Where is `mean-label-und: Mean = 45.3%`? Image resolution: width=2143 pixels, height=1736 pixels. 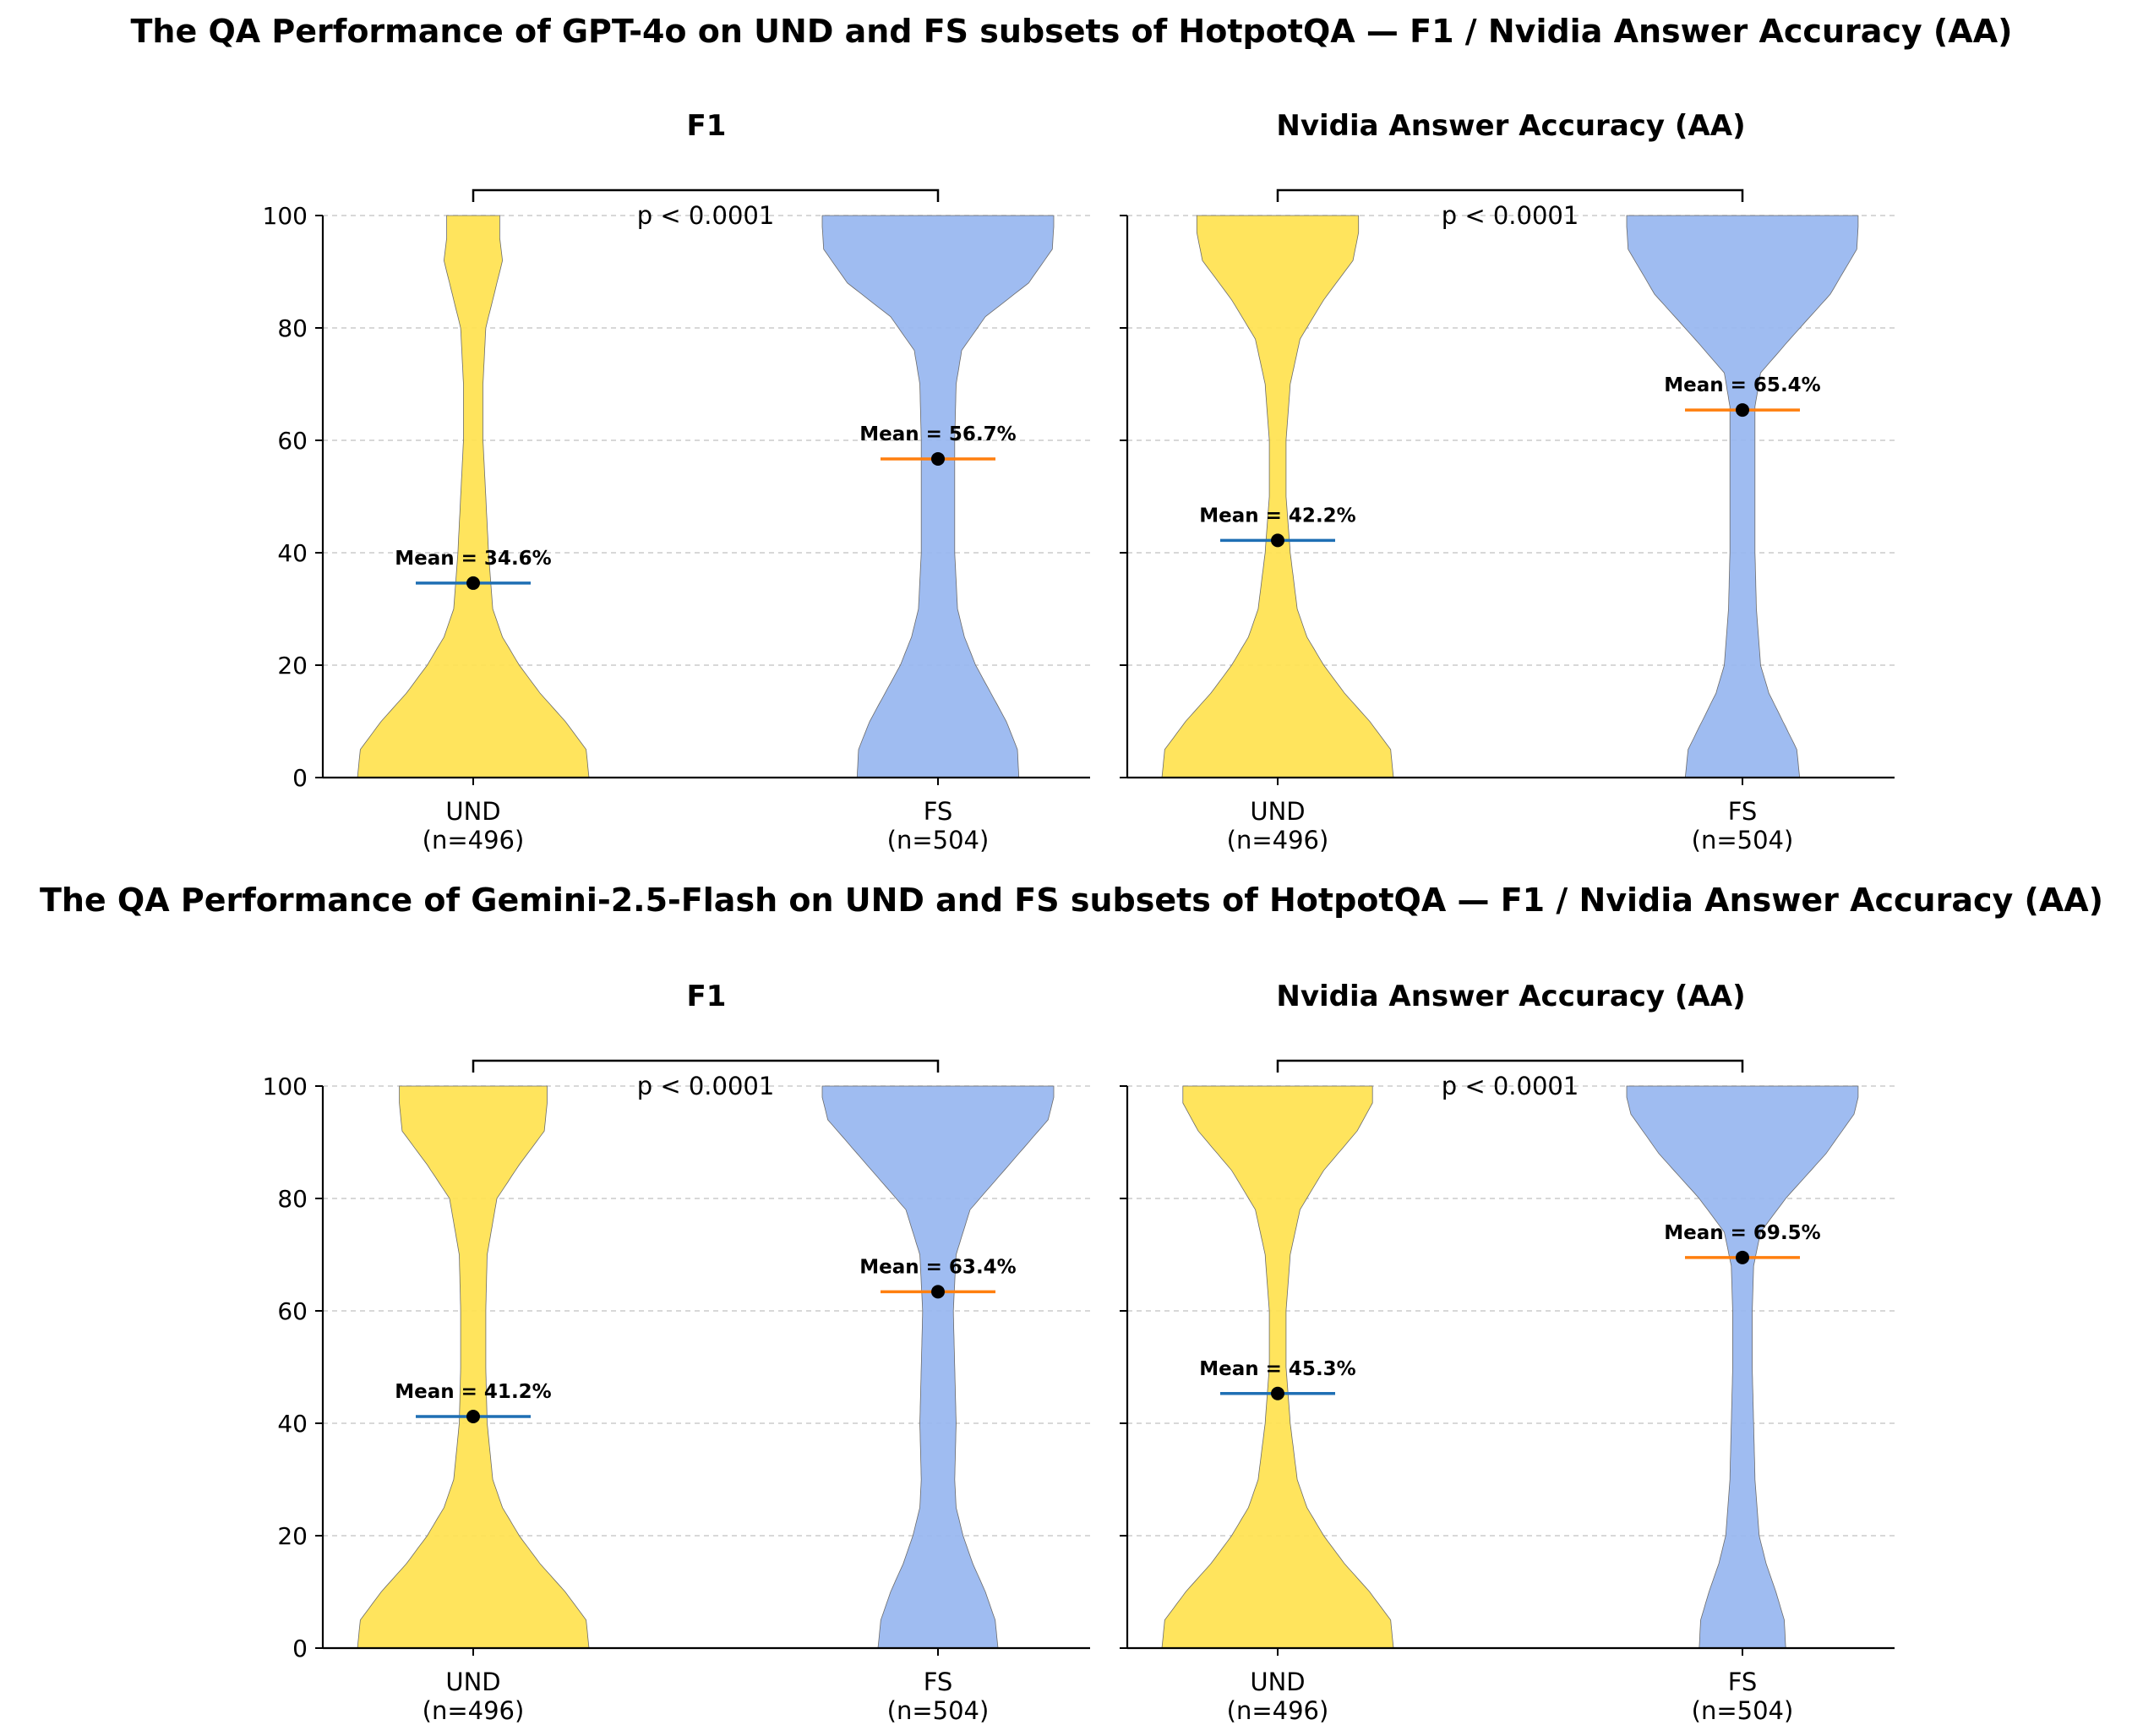
mean-label-und: Mean = 45.3% is located at coordinates (1277, 1369).